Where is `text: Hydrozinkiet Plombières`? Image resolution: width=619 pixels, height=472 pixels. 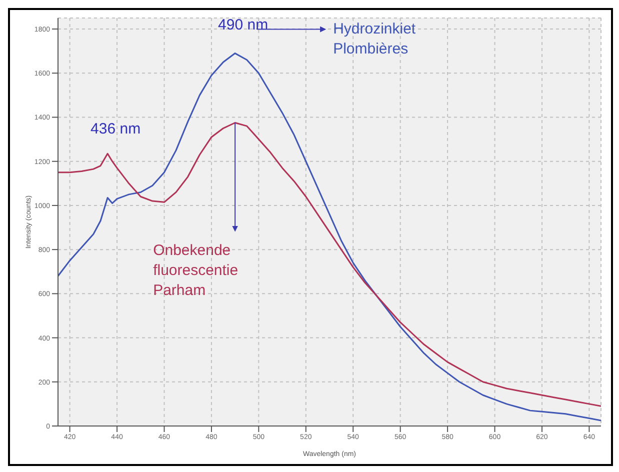
text: Hydrozinkiet Plombières is located at coordinates (374, 39).